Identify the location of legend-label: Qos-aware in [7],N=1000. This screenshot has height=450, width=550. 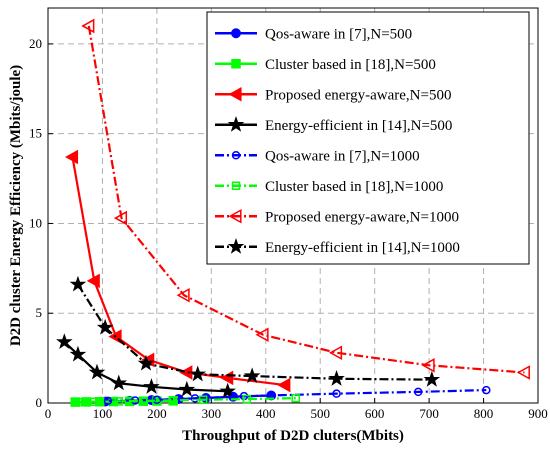
(342, 156).